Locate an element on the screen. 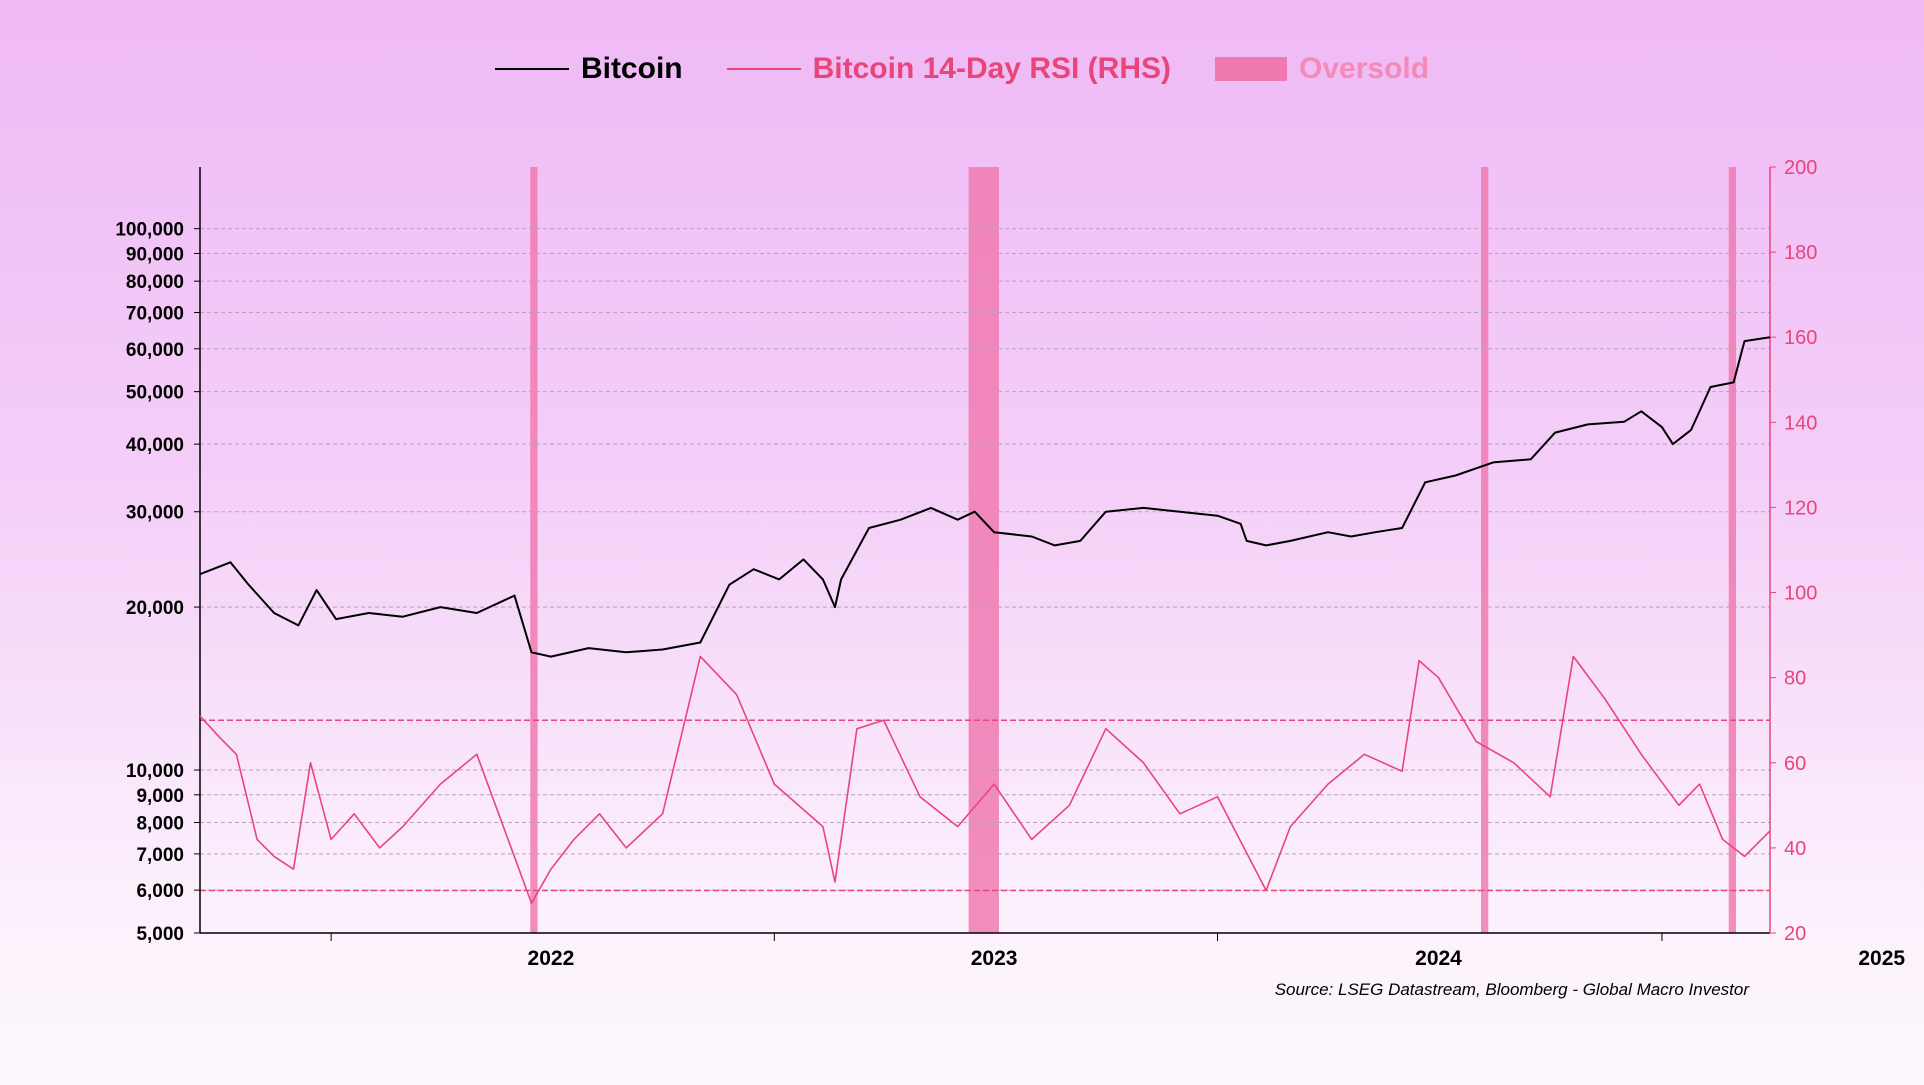 The image size is (1924, 1085). y-tick-label-right: 40 is located at coordinates (1795, 849).